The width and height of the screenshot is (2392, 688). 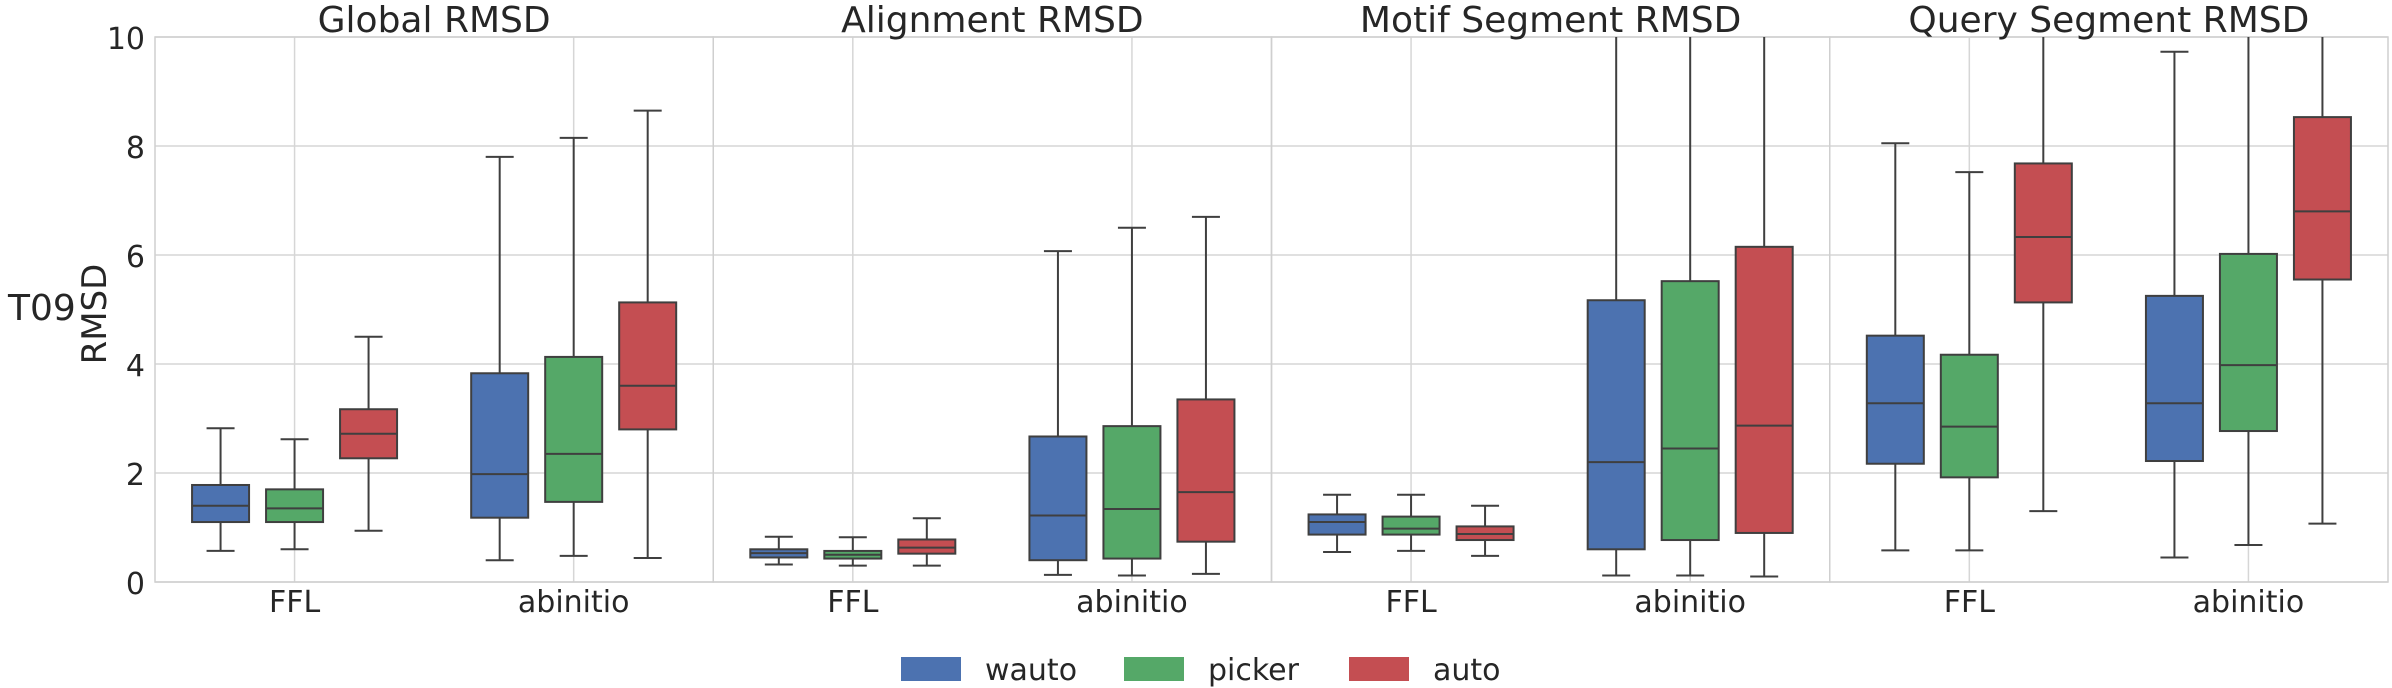 I want to click on legend: wauto picker auto, so click(x=1201, y=670).